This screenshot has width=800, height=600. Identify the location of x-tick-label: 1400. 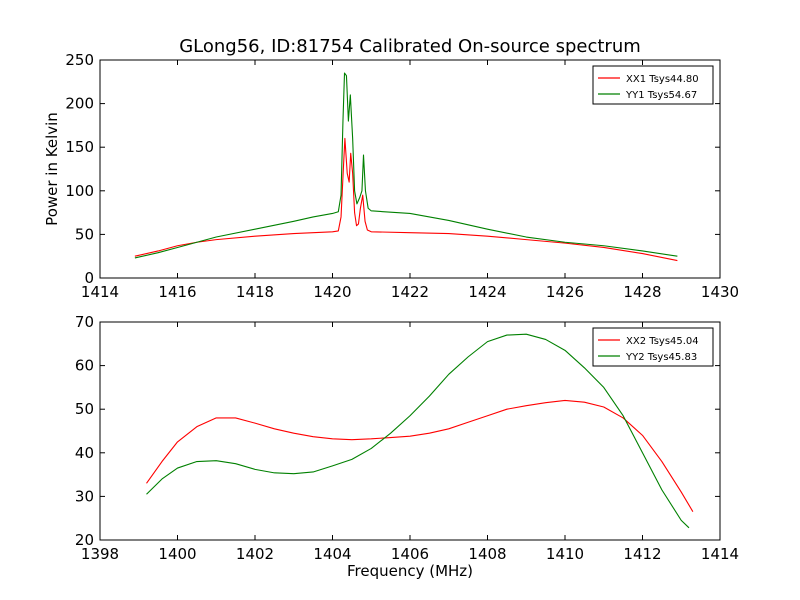
(177, 554).